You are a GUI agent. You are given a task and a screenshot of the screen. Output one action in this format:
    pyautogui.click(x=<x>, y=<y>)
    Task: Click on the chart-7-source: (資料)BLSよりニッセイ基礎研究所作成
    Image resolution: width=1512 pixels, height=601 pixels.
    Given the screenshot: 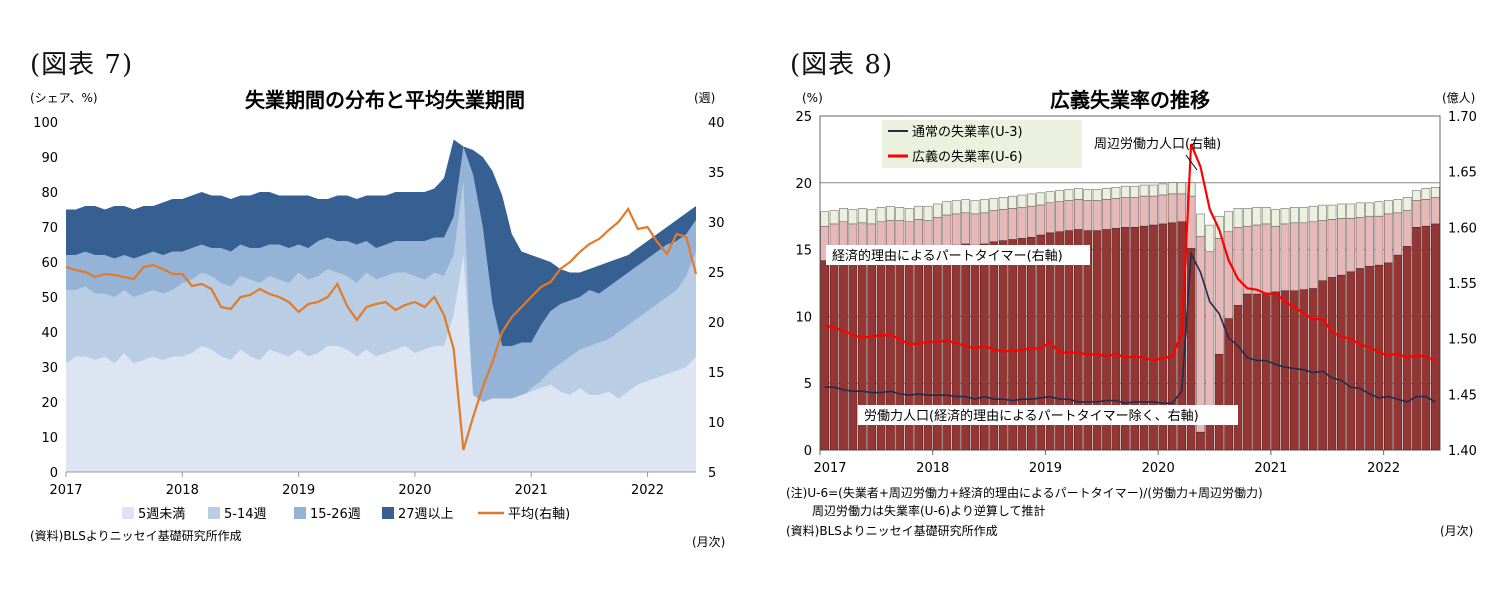 What is the action you would take?
    pyautogui.click(x=136, y=535)
    